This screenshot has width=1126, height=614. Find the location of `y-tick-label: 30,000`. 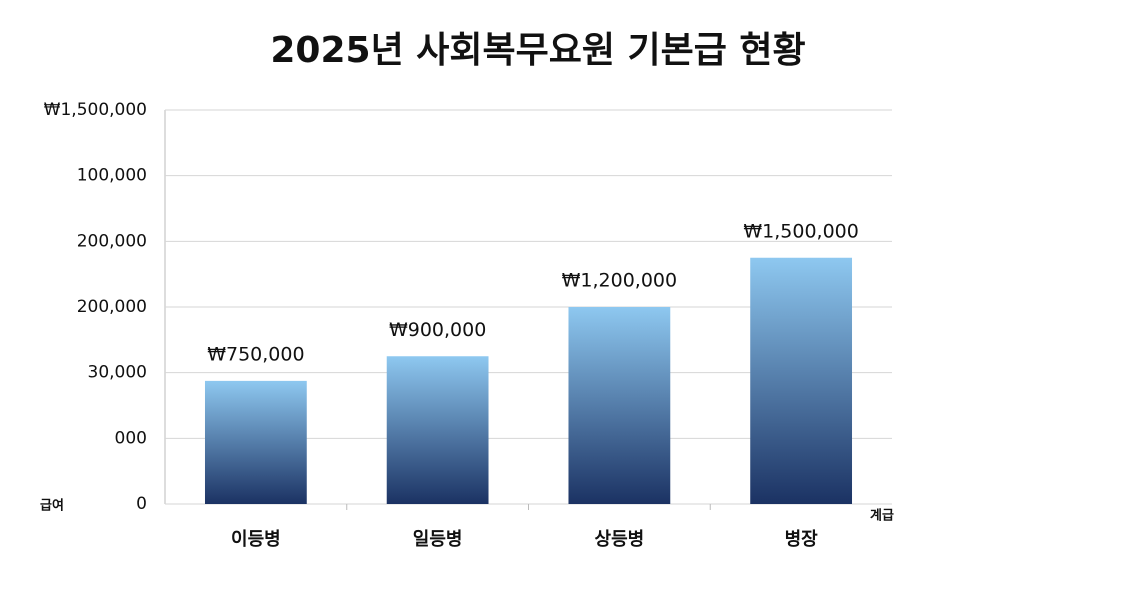

y-tick-label: 30,000 is located at coordinates (117, 373).